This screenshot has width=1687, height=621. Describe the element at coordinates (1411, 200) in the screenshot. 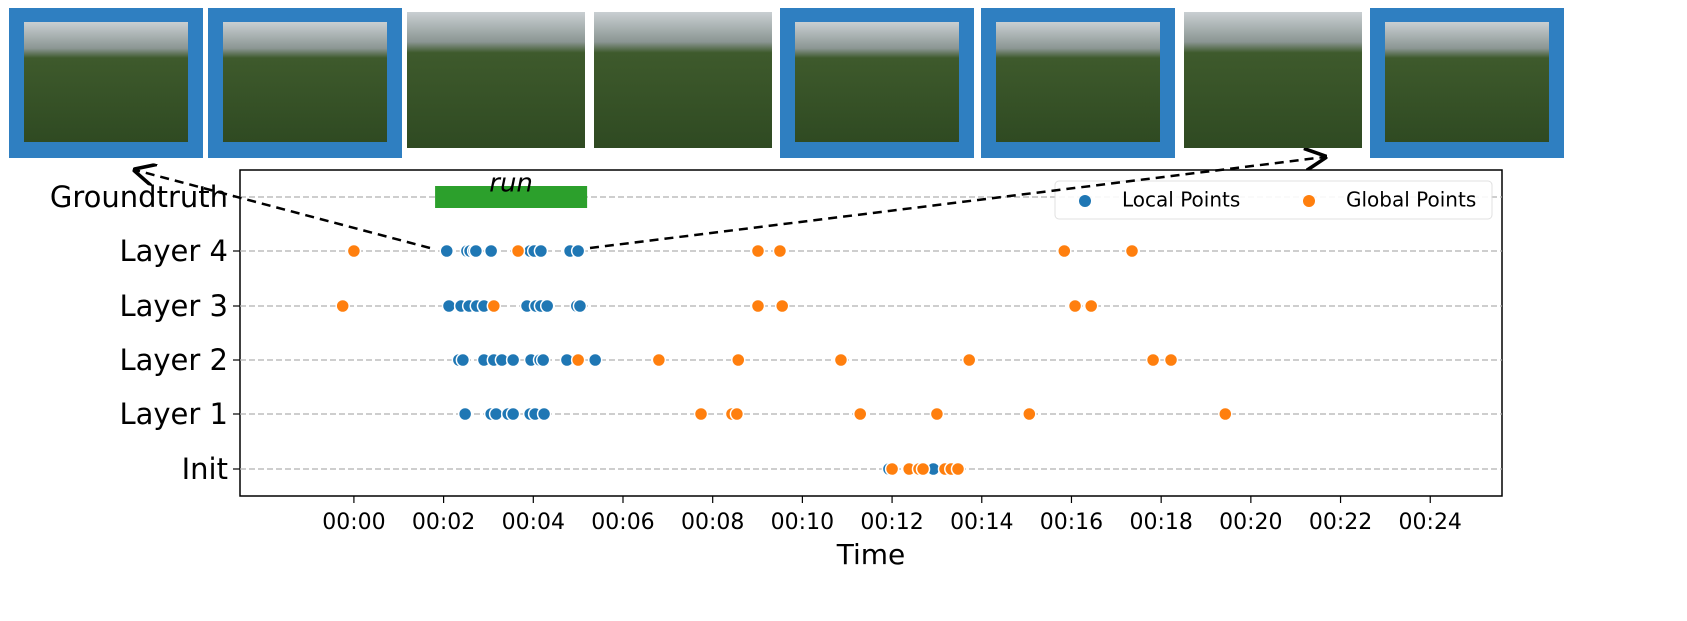

I see `legend-label: Global Points` at that location.